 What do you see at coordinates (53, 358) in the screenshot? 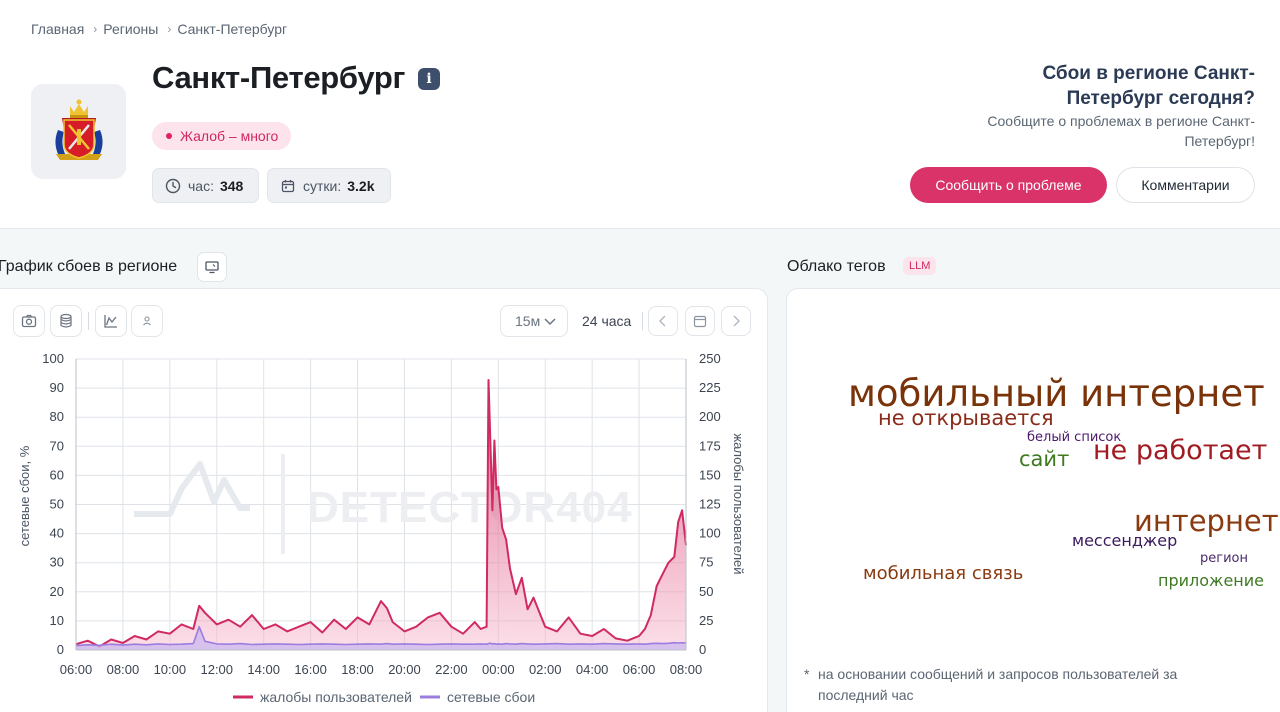
I see `y-left-tick-label: 100` at bounding box center [53, 358].